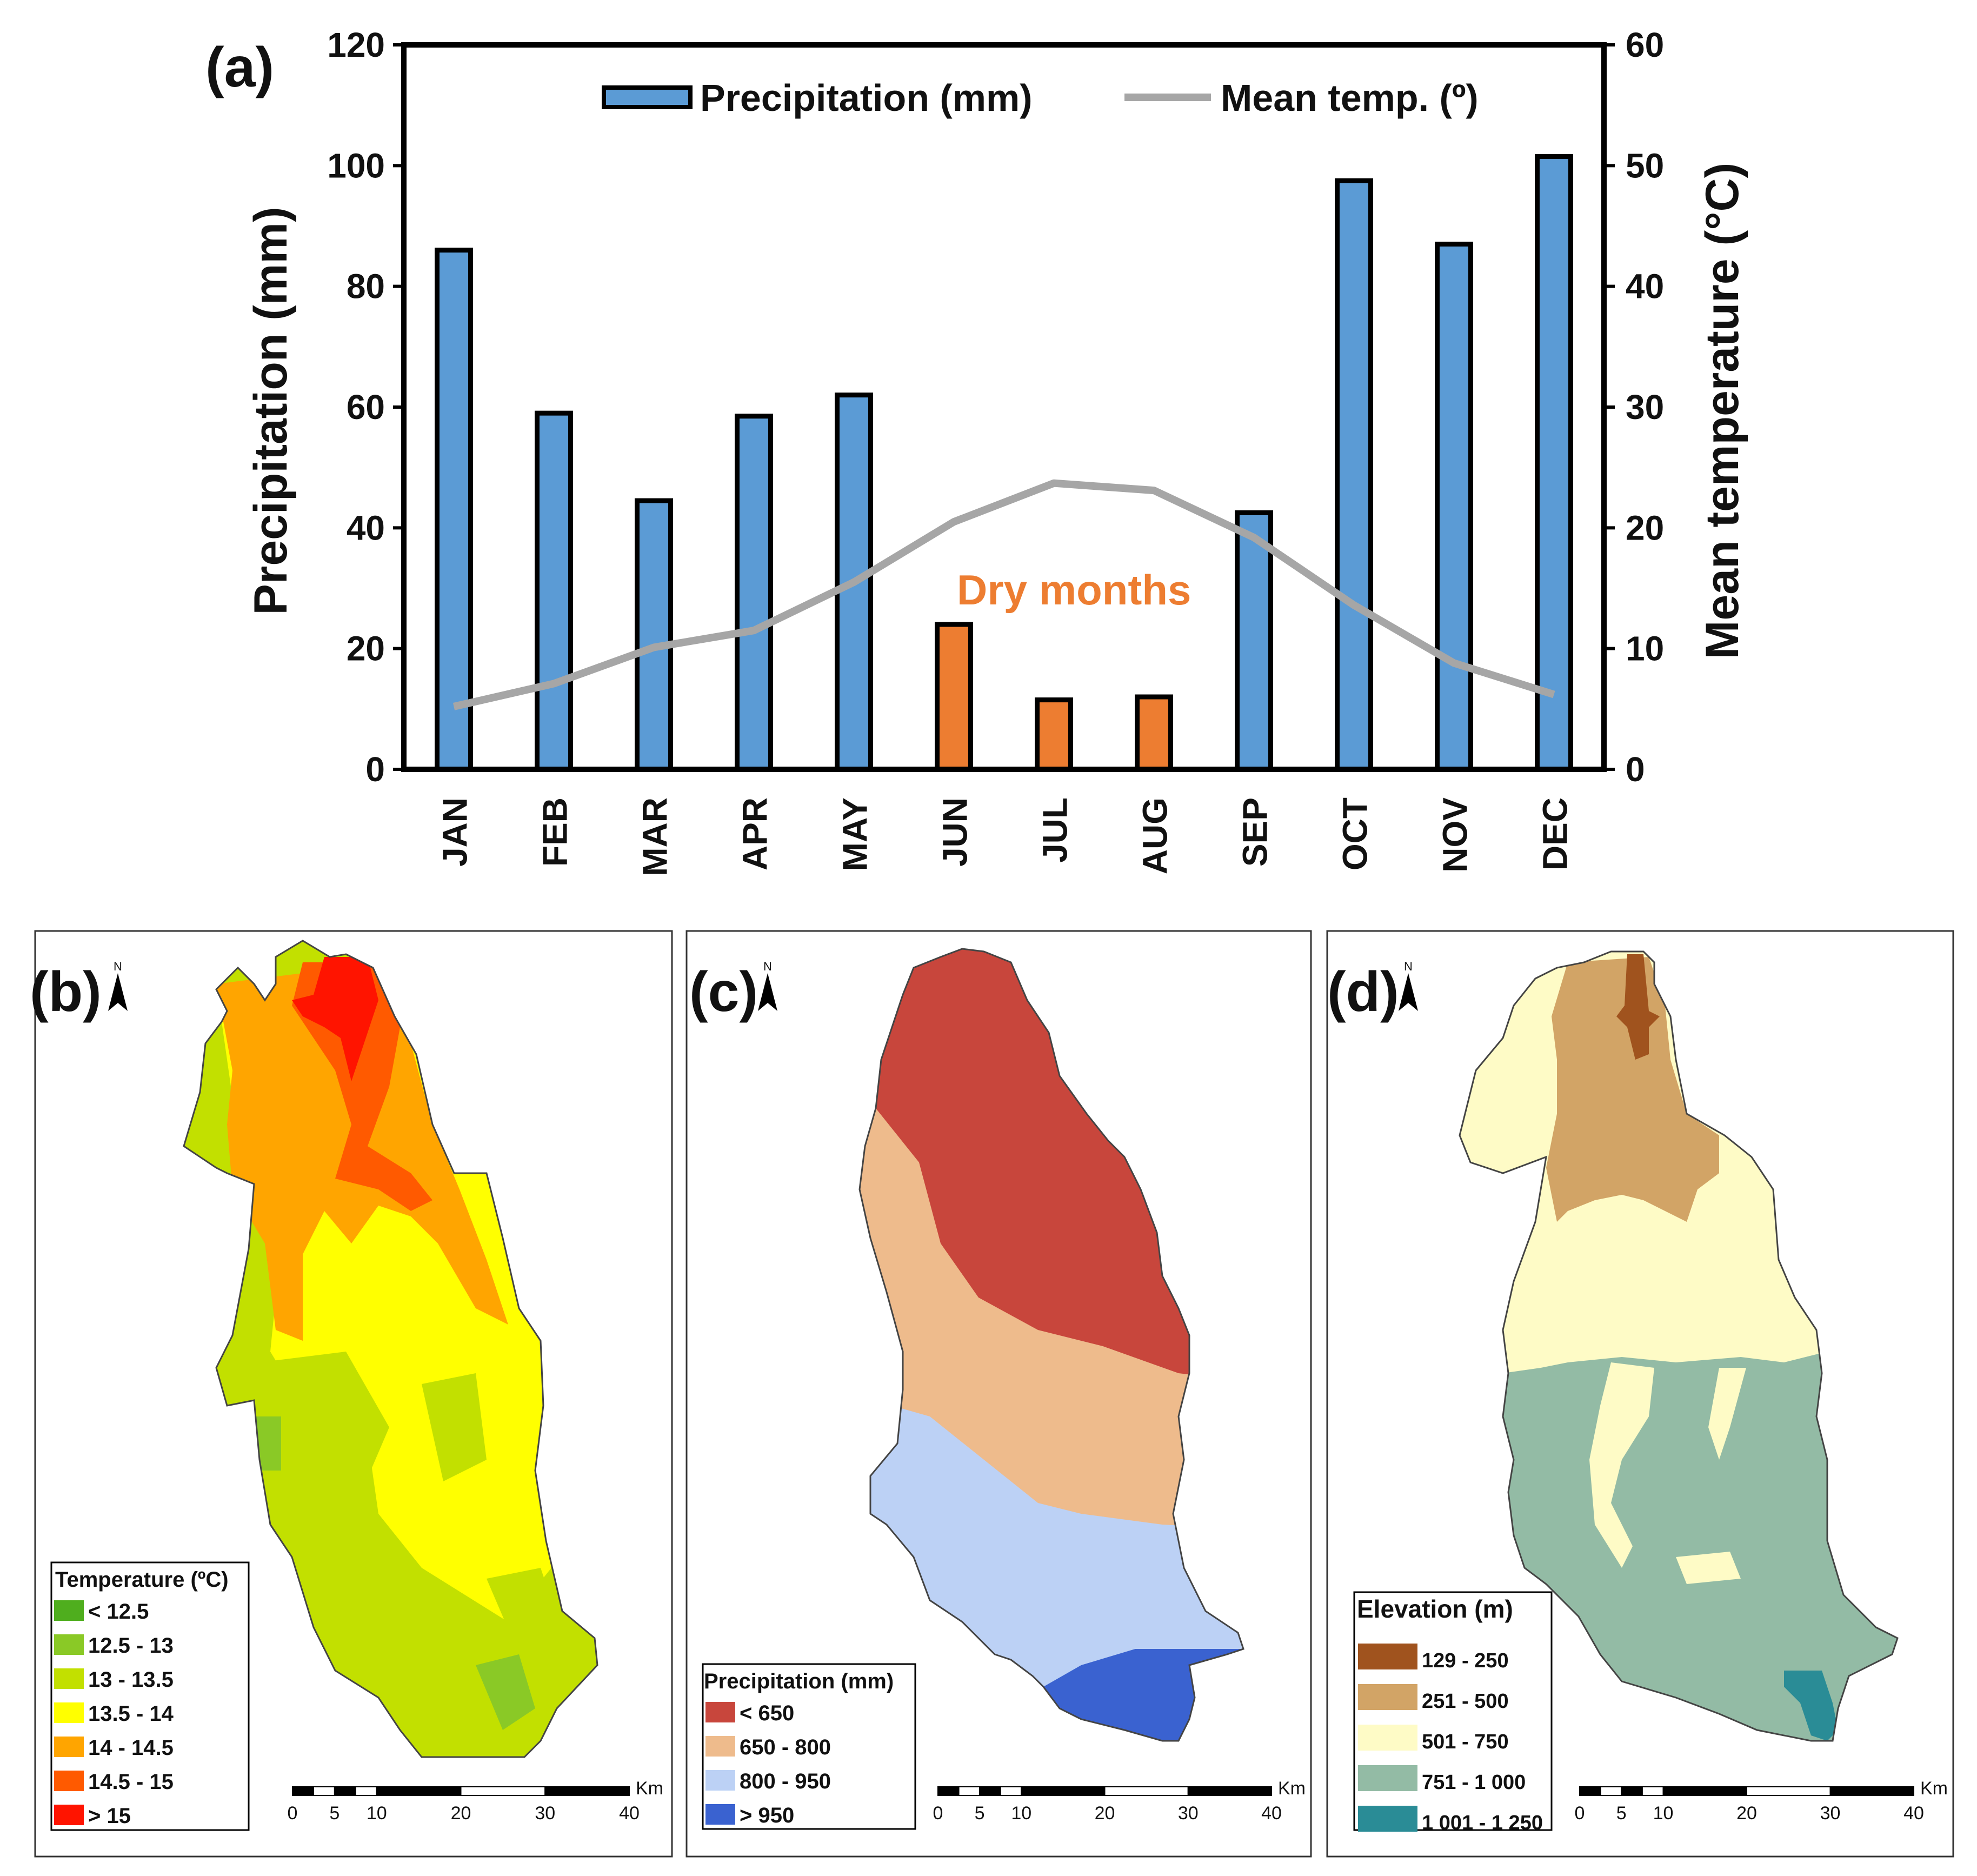 Image resolution: width=1977 pixels, height=1876 pixels. Describe the element at coordinates (1363, 992) in the screenshot. I see `panel-d-label: (d)` at that location.